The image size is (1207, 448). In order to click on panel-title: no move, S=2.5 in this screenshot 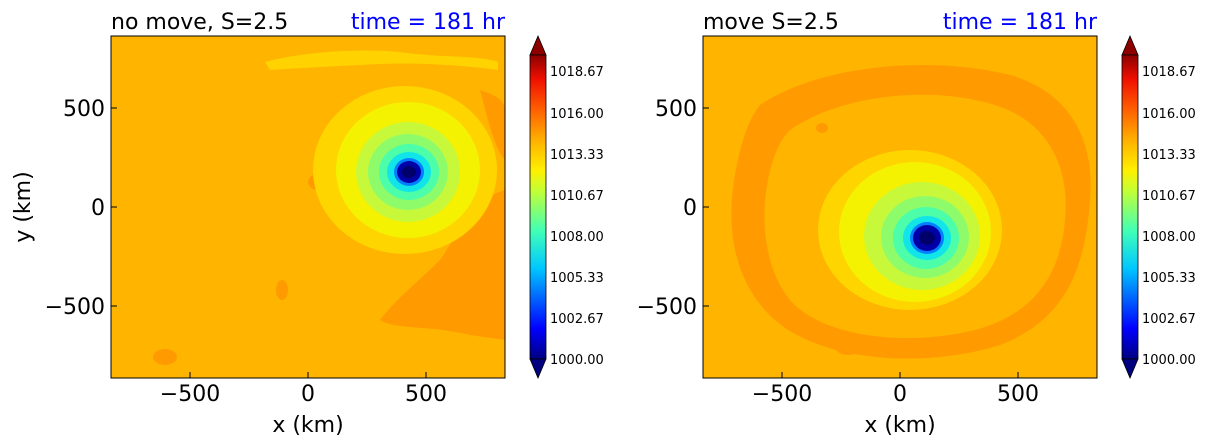, I will do `click(199, 22)`.